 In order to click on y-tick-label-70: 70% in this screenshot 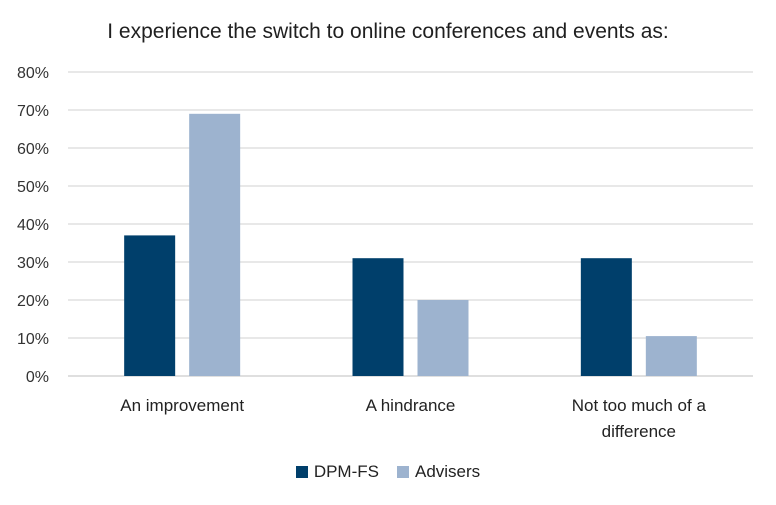, I will do `click(33, 111)`.